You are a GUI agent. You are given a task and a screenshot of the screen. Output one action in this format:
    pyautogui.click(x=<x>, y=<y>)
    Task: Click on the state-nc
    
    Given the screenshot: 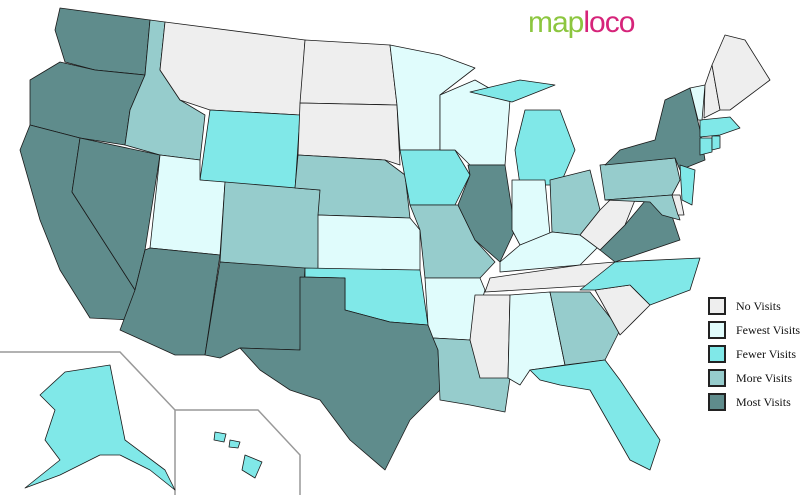 What is the action you would take?
    pyautogui.click(x=640, y=281)
    